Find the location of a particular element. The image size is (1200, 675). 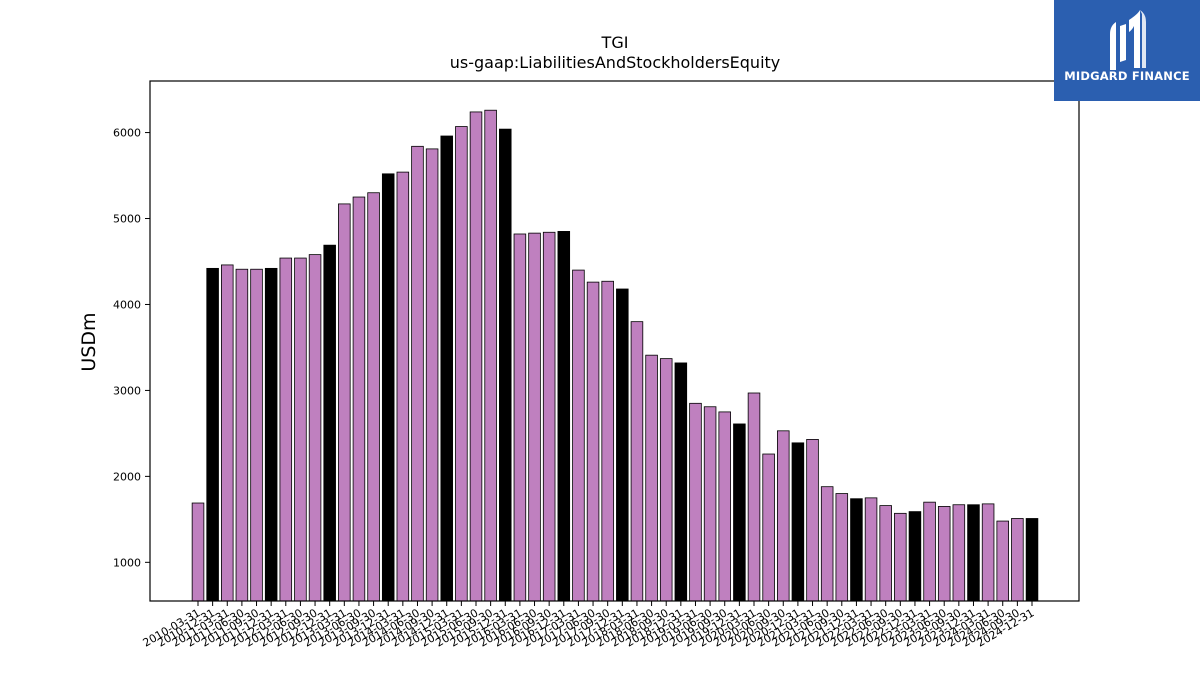

y-axis-ticks: 1000 2000 3000 4000 5000 6000 is located at coordinates (131, 348).